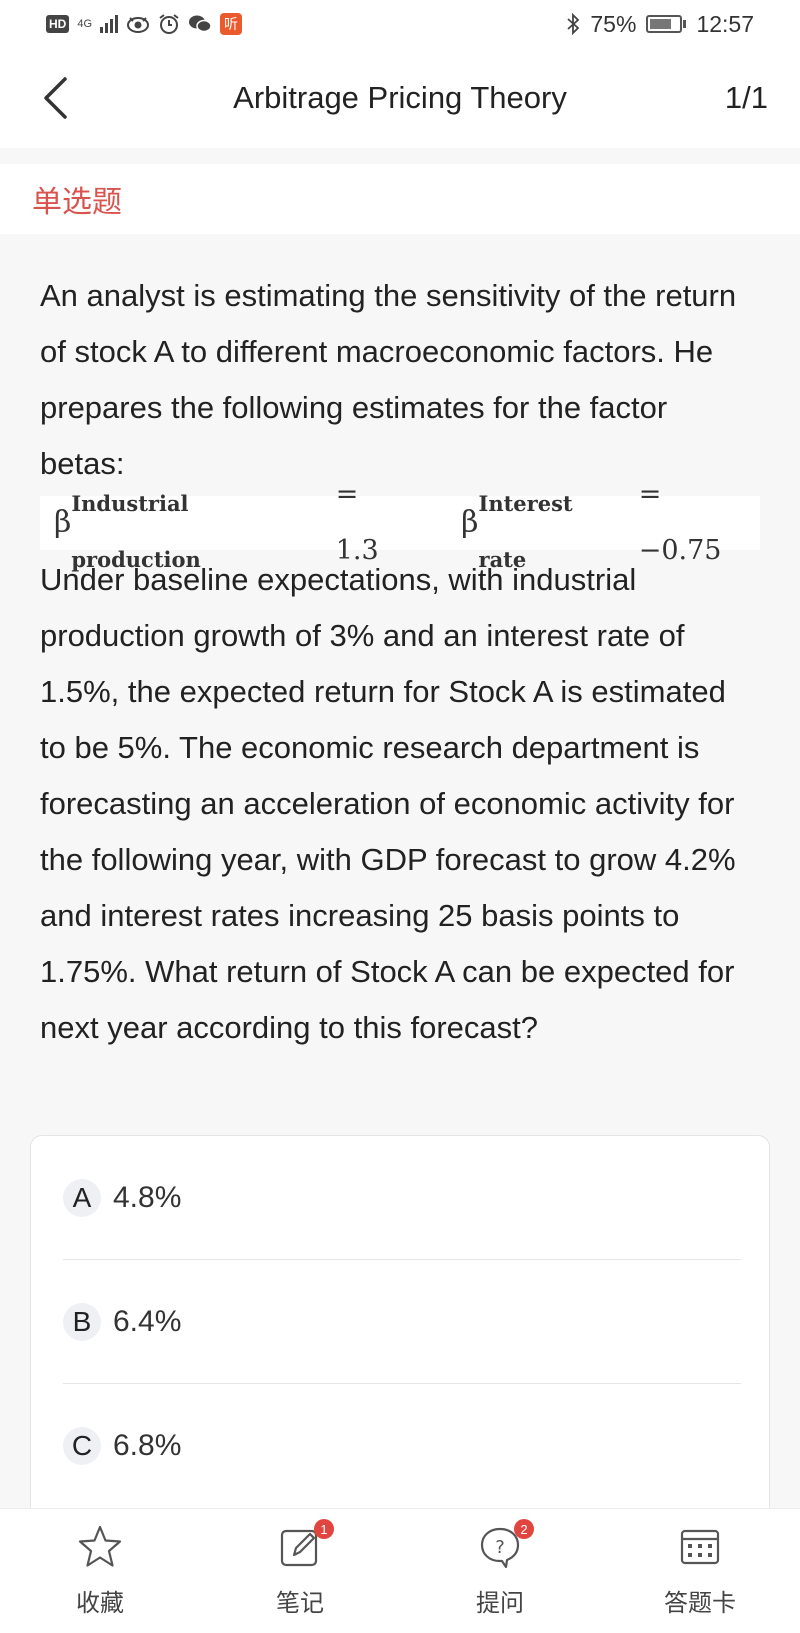 This screenshot has width=800, height=1633. What do you see at coordinates (82, 1198) in the screenshot?
I see `option-letter: A` at bounding box center [82, 1198].